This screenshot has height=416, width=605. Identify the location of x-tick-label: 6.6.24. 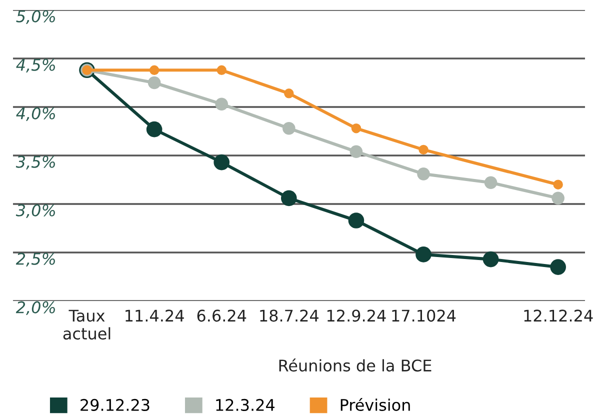
(221, 316).